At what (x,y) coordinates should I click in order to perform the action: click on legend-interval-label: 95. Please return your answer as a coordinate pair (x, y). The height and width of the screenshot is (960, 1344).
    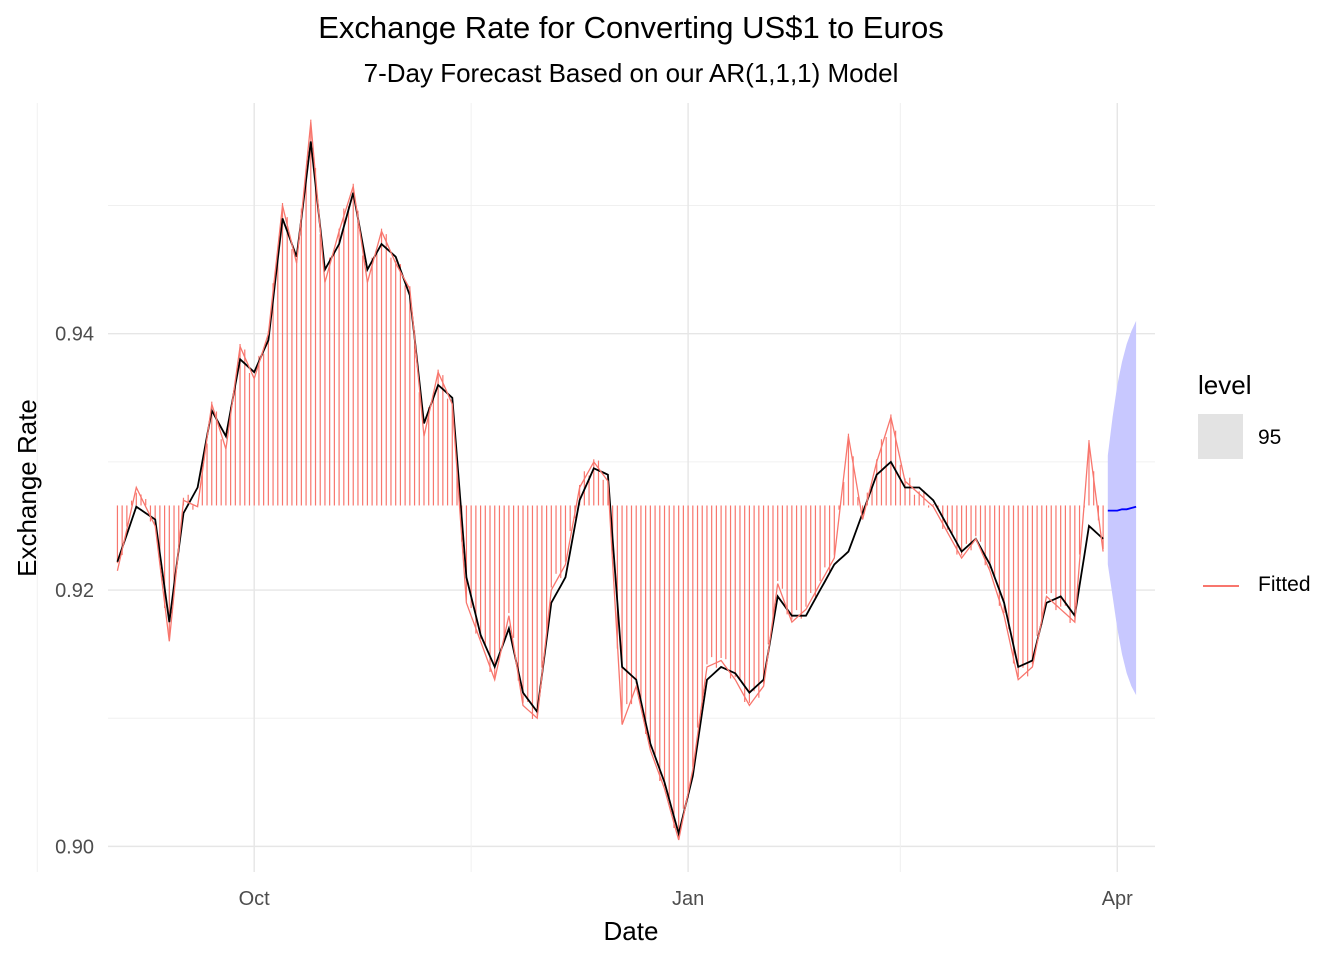
    Looking at the image, I should click on (1270, 437).